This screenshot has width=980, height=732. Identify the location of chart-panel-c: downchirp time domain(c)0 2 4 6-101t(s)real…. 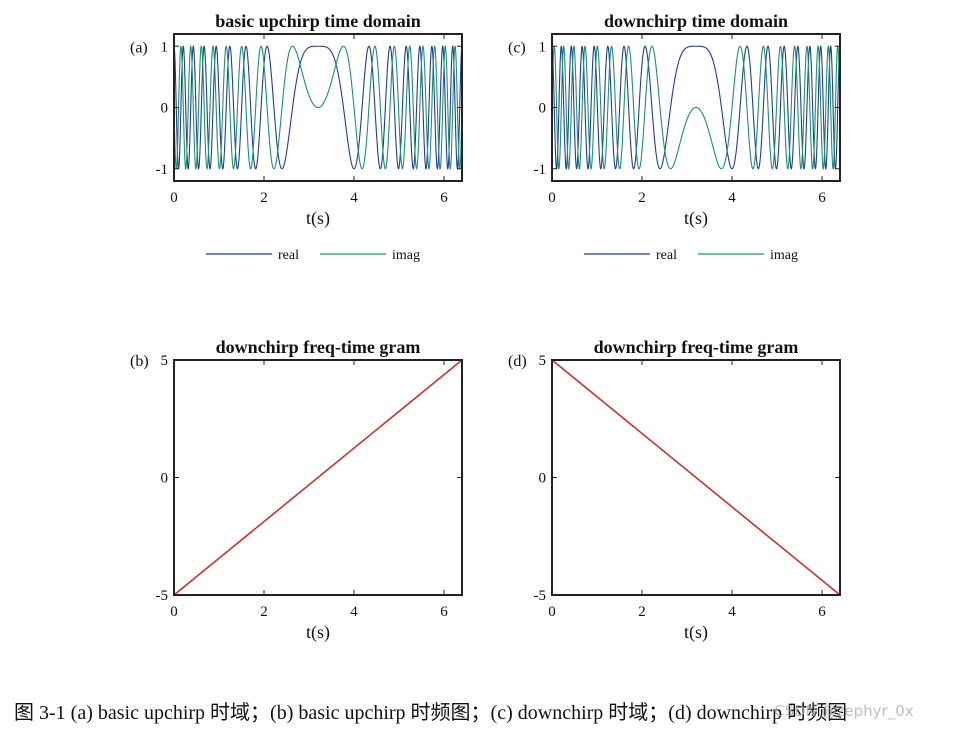
(674, 137).